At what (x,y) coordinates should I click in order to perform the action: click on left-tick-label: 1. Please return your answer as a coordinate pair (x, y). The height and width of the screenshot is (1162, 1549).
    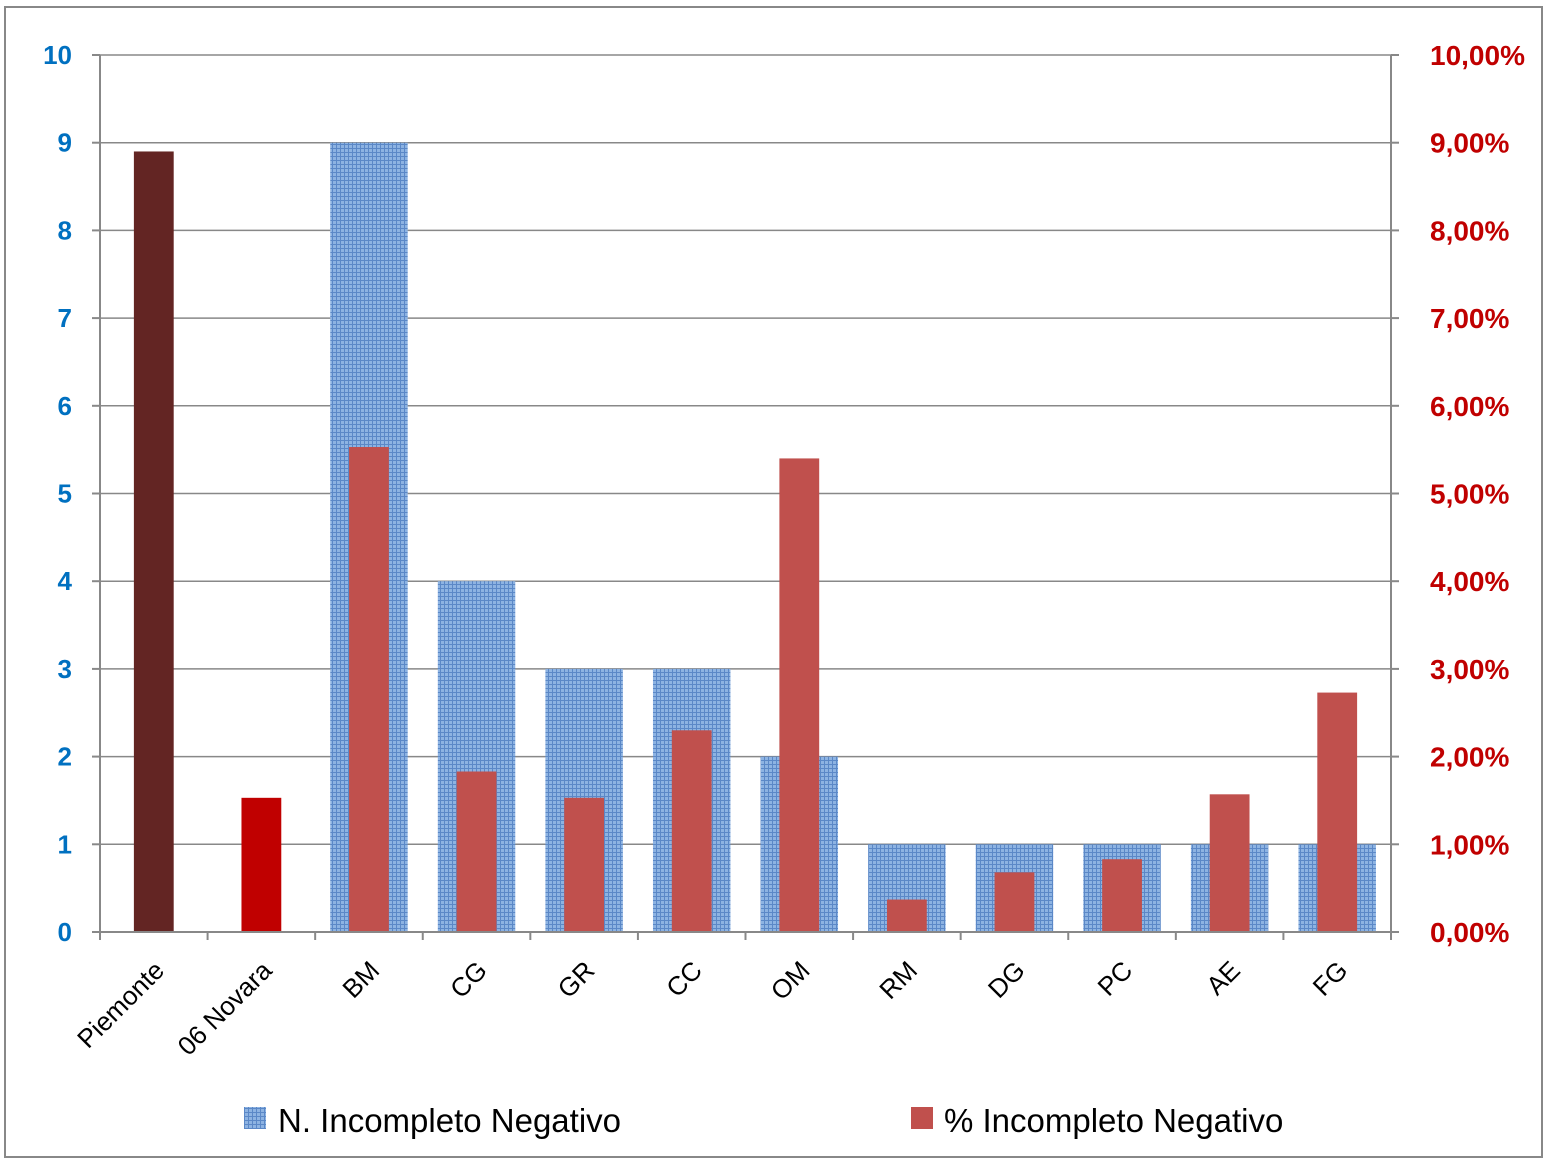
    Looking at the image, I should click on (65, 844).